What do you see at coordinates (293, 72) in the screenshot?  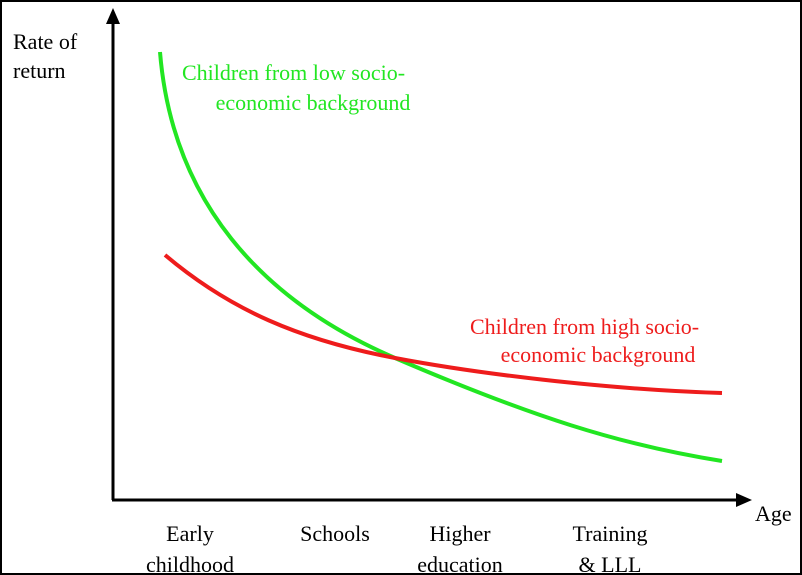 I see `curve-label: Children from low socio-` at bounding box center [293, 72].